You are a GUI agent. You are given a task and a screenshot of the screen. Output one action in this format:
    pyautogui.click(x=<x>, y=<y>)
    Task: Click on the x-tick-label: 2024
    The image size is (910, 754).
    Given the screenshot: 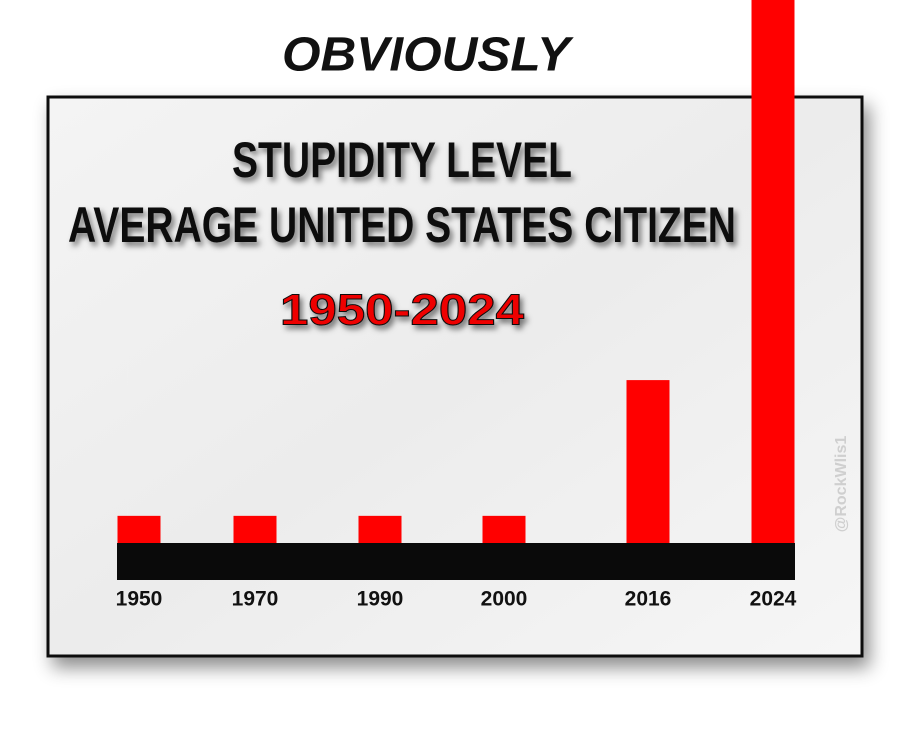 What is the action you would take?
    pyautogui.click(x=773, y=599)
    